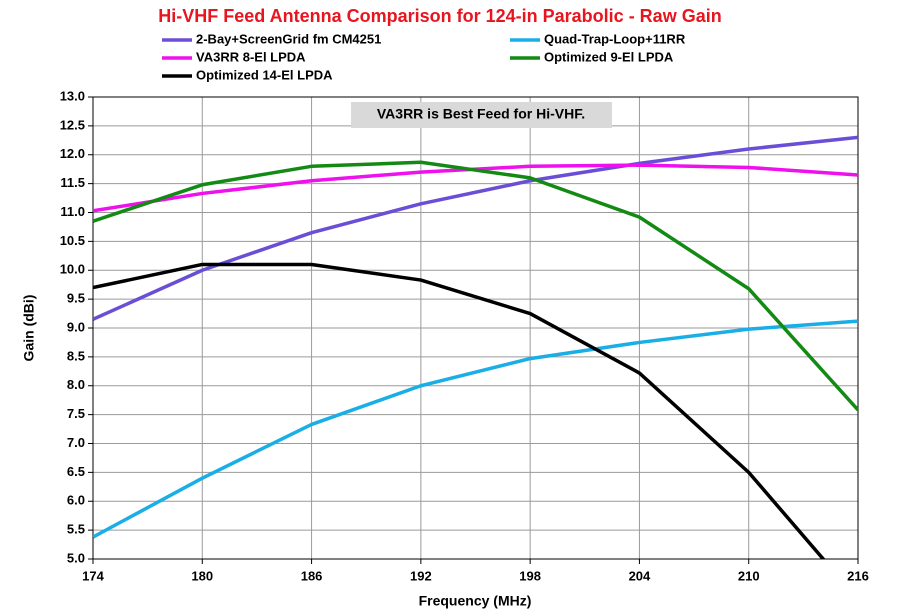 This screenshot has width=902, height=614. I want to click on legend-label: Optimized 9-El LPDA, so click(609, 56).